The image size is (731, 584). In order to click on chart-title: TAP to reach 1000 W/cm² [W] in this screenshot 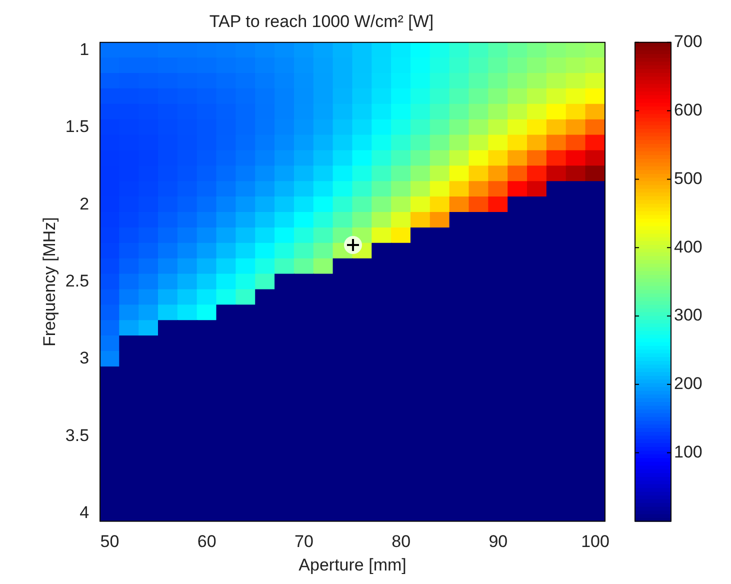, I will do `click(321, 21)`.